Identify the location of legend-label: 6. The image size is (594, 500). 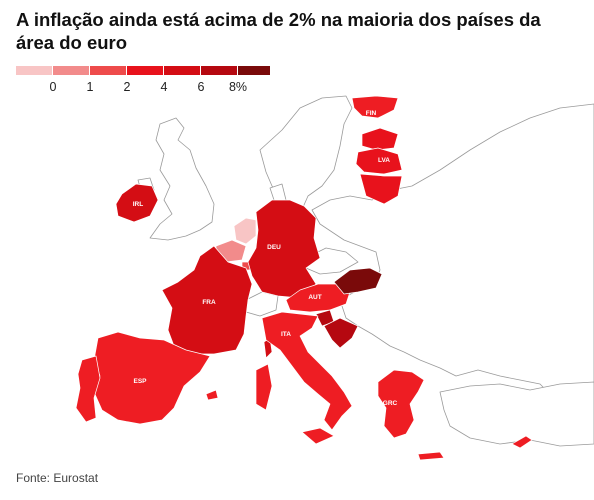
(201, 87).